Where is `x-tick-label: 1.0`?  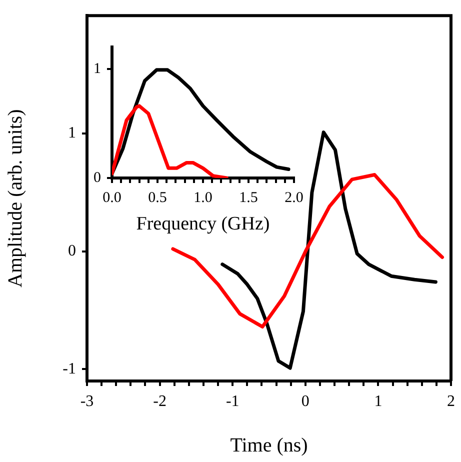
x-tick-label: 1.0 is located at coordinates (203, 198).